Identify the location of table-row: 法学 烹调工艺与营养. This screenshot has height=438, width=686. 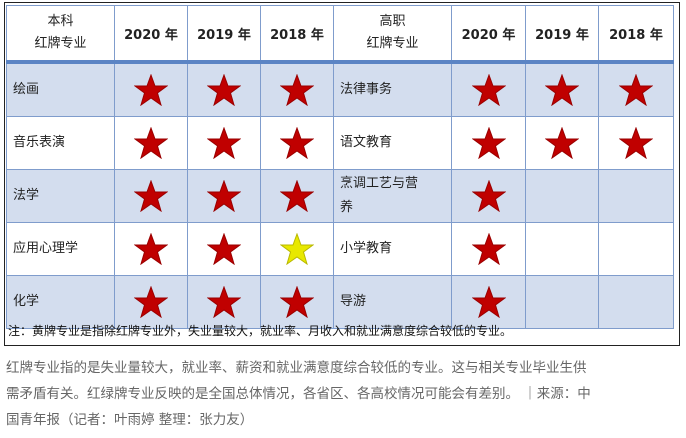
(340, 196).